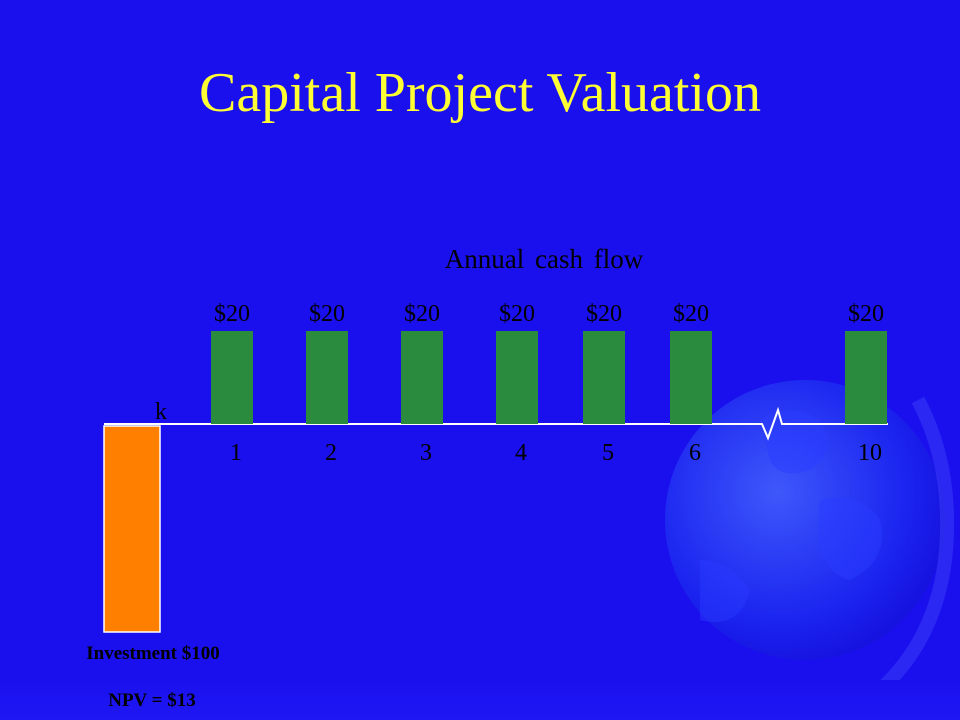 This screenshot has height=720, width=960. What do you see at coordinates (695, 453) in the screenshot?
I see `tick-label: 6` at bounding box center [695, 453].